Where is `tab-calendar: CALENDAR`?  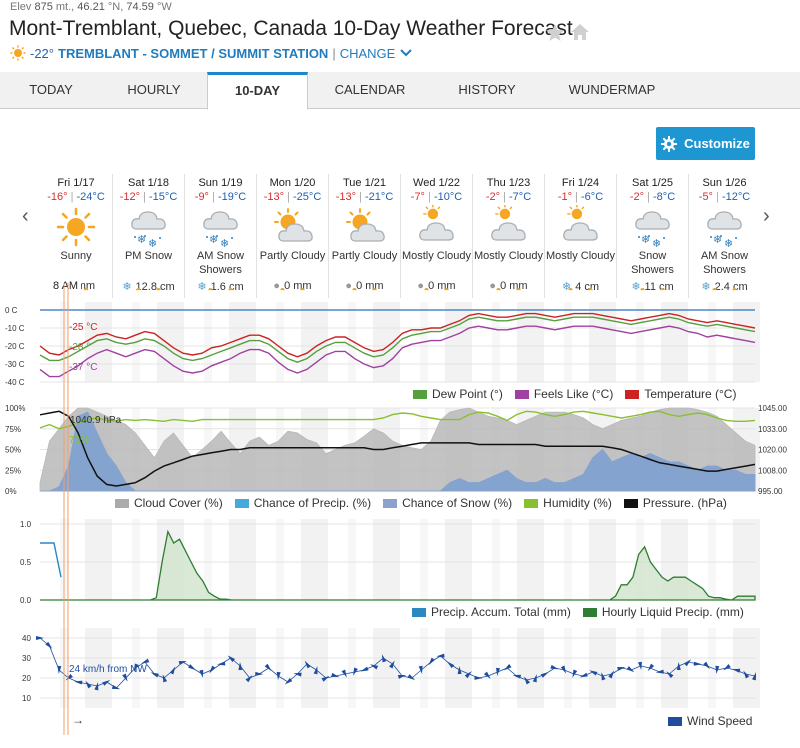 tab-calendar: CALENDAR is located at coordinates (370, 89).